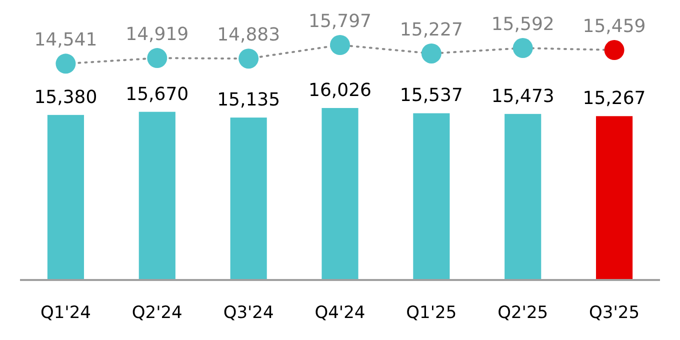 The width and height of the screenshot is (680, 340). I want to click on data-label: 15,380, so click(66, 97).